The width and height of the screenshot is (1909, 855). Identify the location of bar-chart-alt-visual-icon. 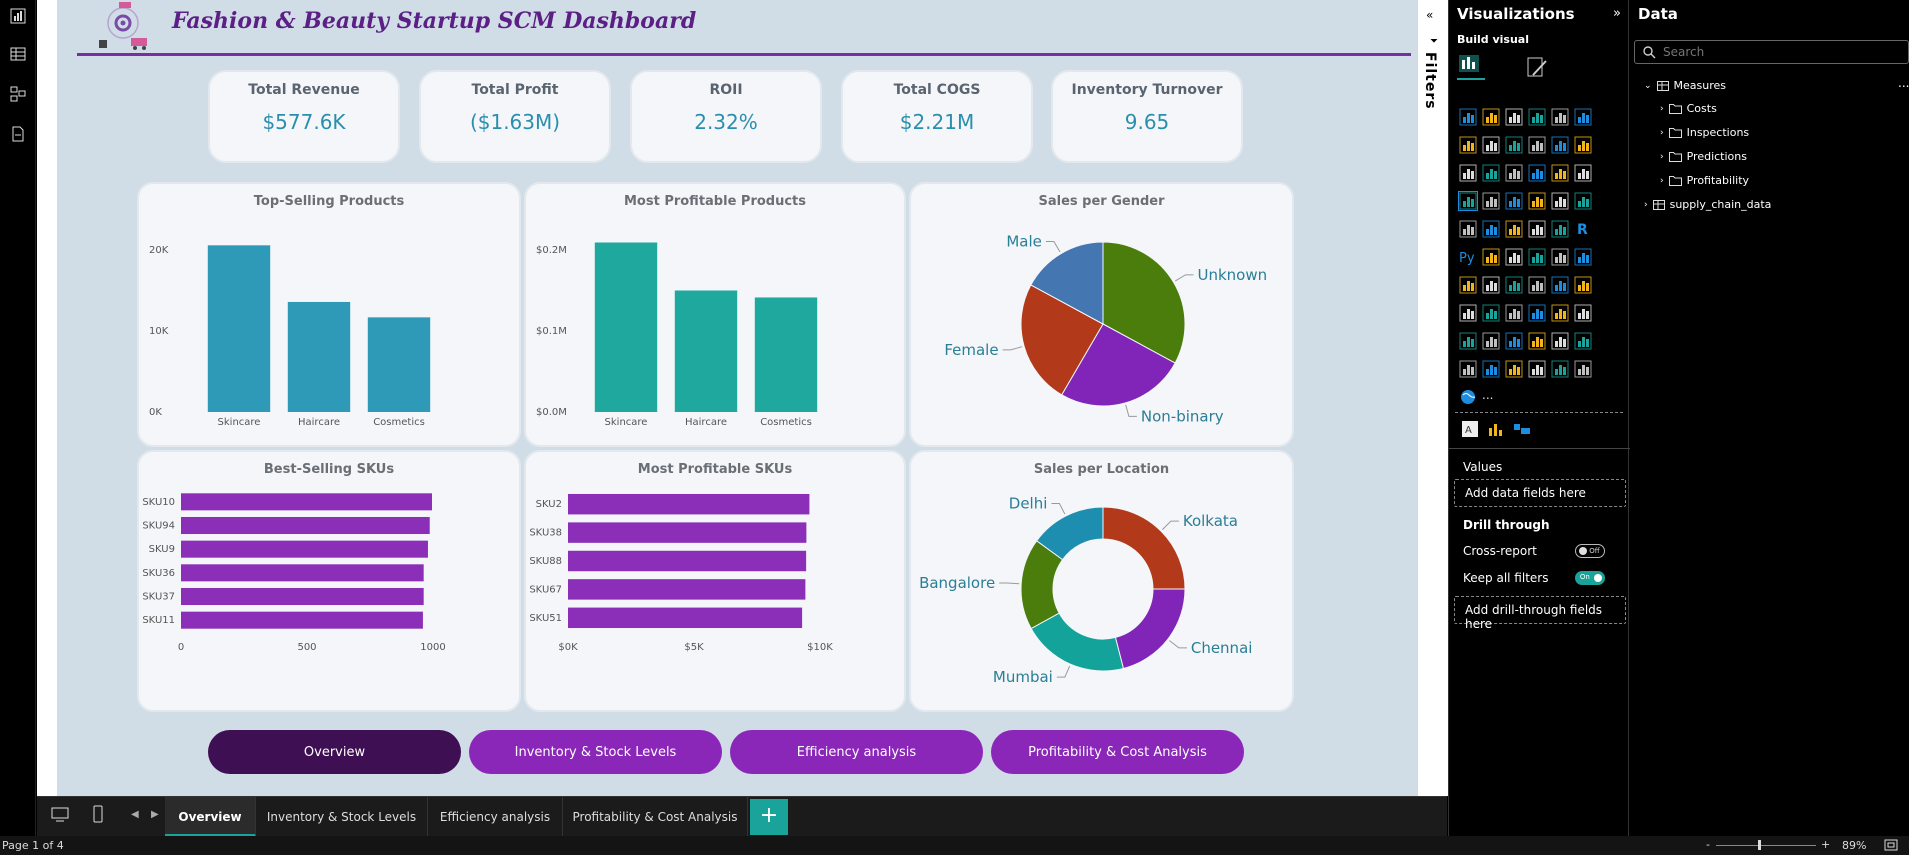
(1468, 313).